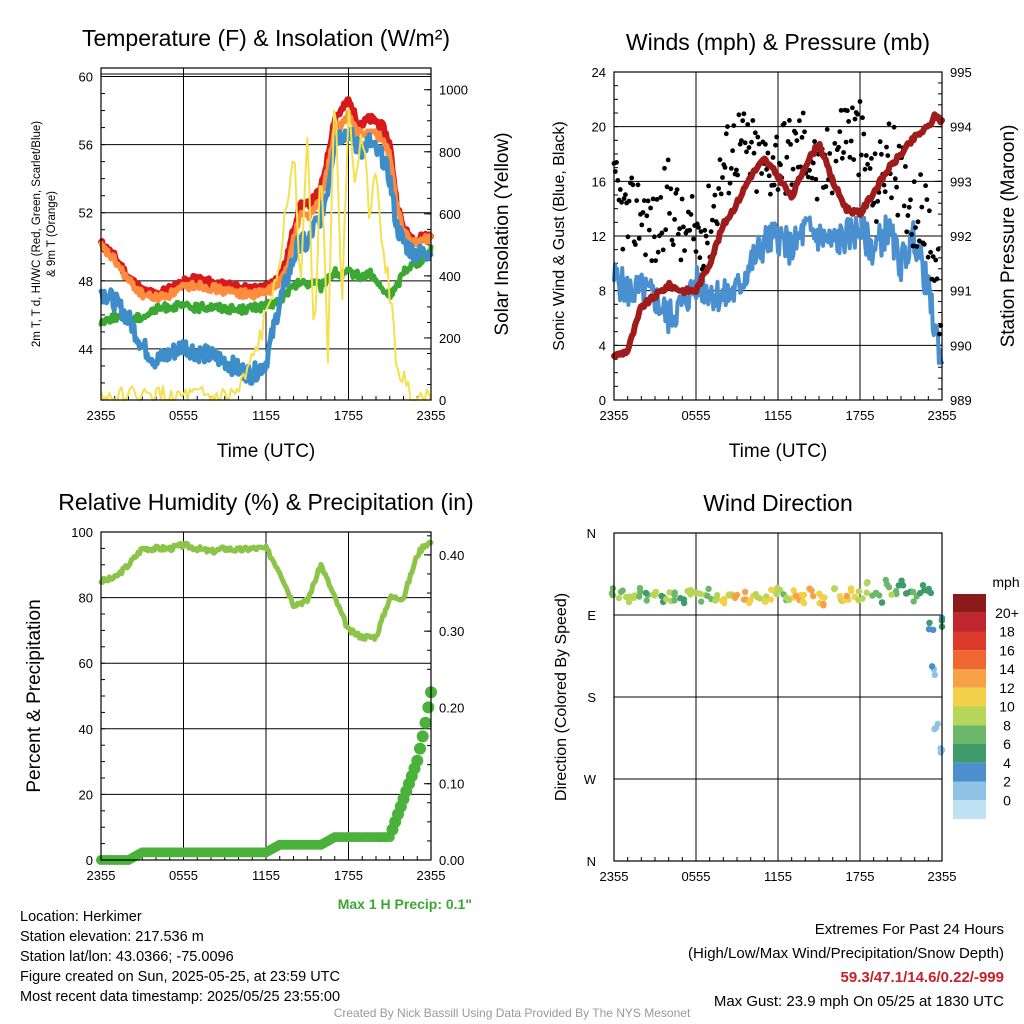  I want to click on colorbar-label: 0, so click(1007, 800).